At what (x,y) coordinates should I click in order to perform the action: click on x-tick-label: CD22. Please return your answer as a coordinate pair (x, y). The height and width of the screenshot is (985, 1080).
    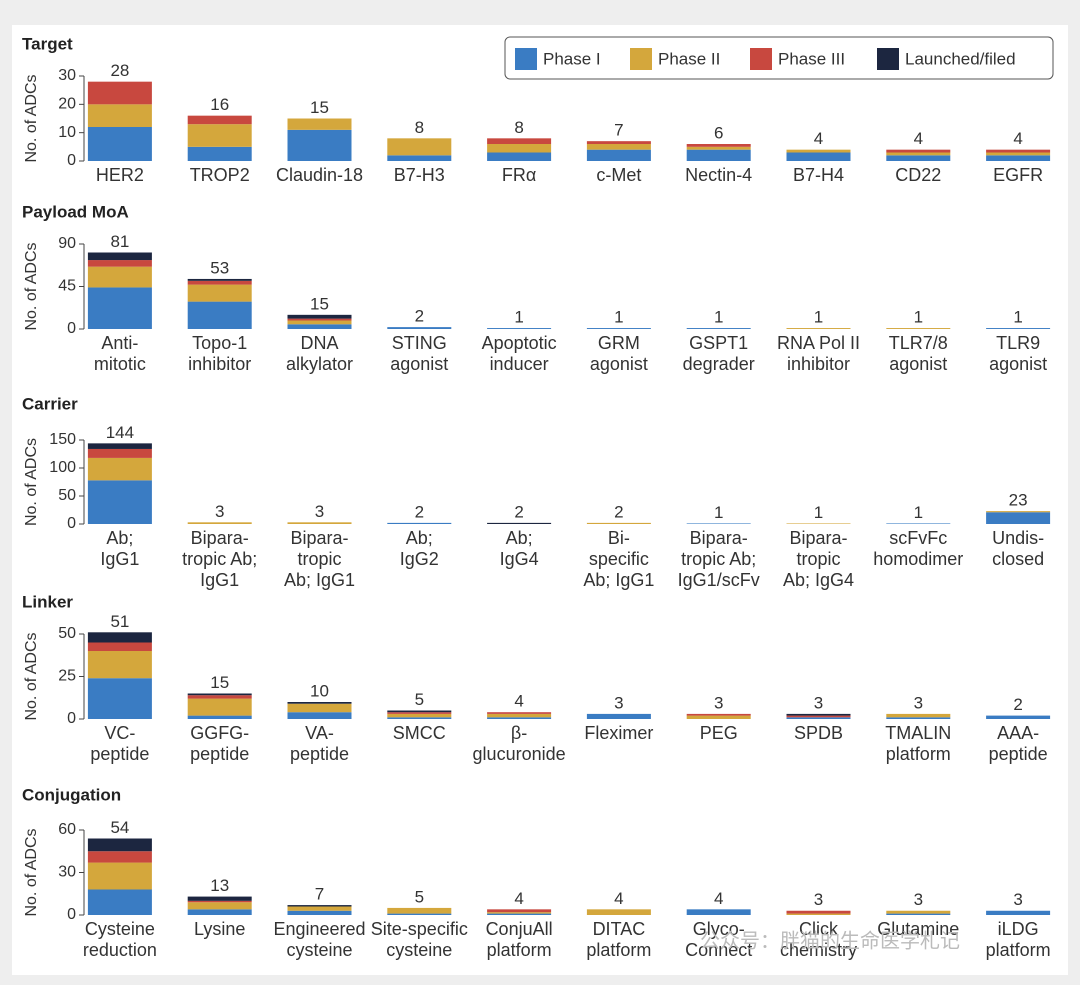
    Looking at the image, I should click on (918, 175).